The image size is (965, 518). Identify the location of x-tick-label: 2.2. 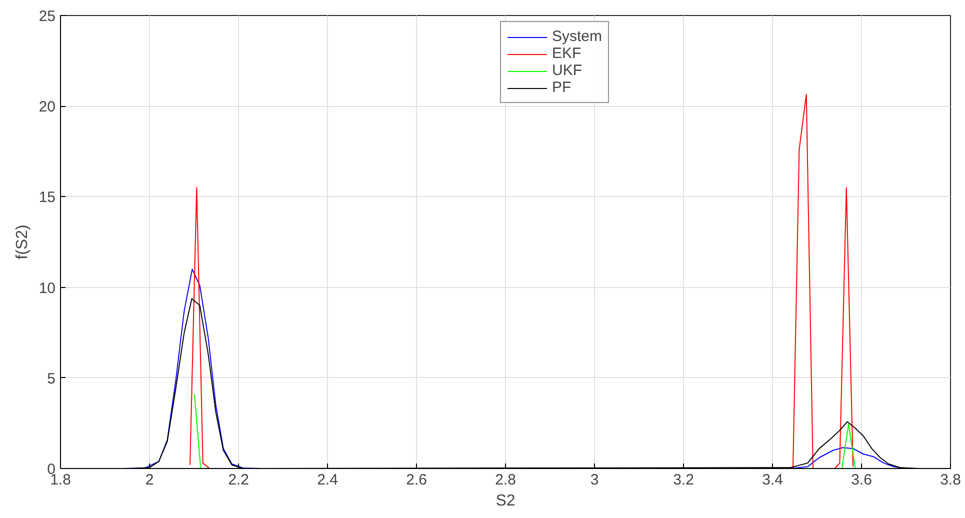
(238, 480).